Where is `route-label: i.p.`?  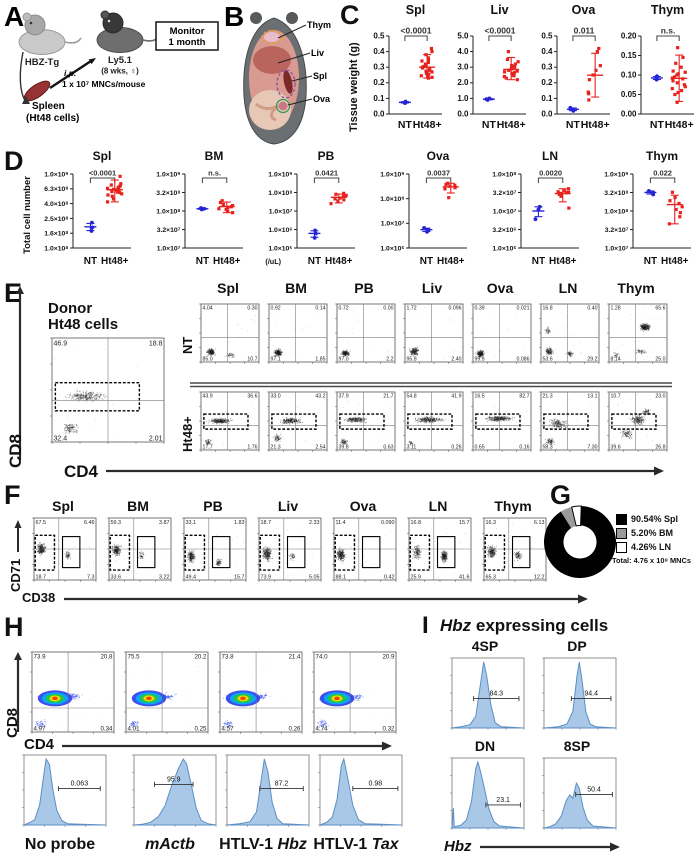 route-label: i.p. is located at coordinates (70, 73).